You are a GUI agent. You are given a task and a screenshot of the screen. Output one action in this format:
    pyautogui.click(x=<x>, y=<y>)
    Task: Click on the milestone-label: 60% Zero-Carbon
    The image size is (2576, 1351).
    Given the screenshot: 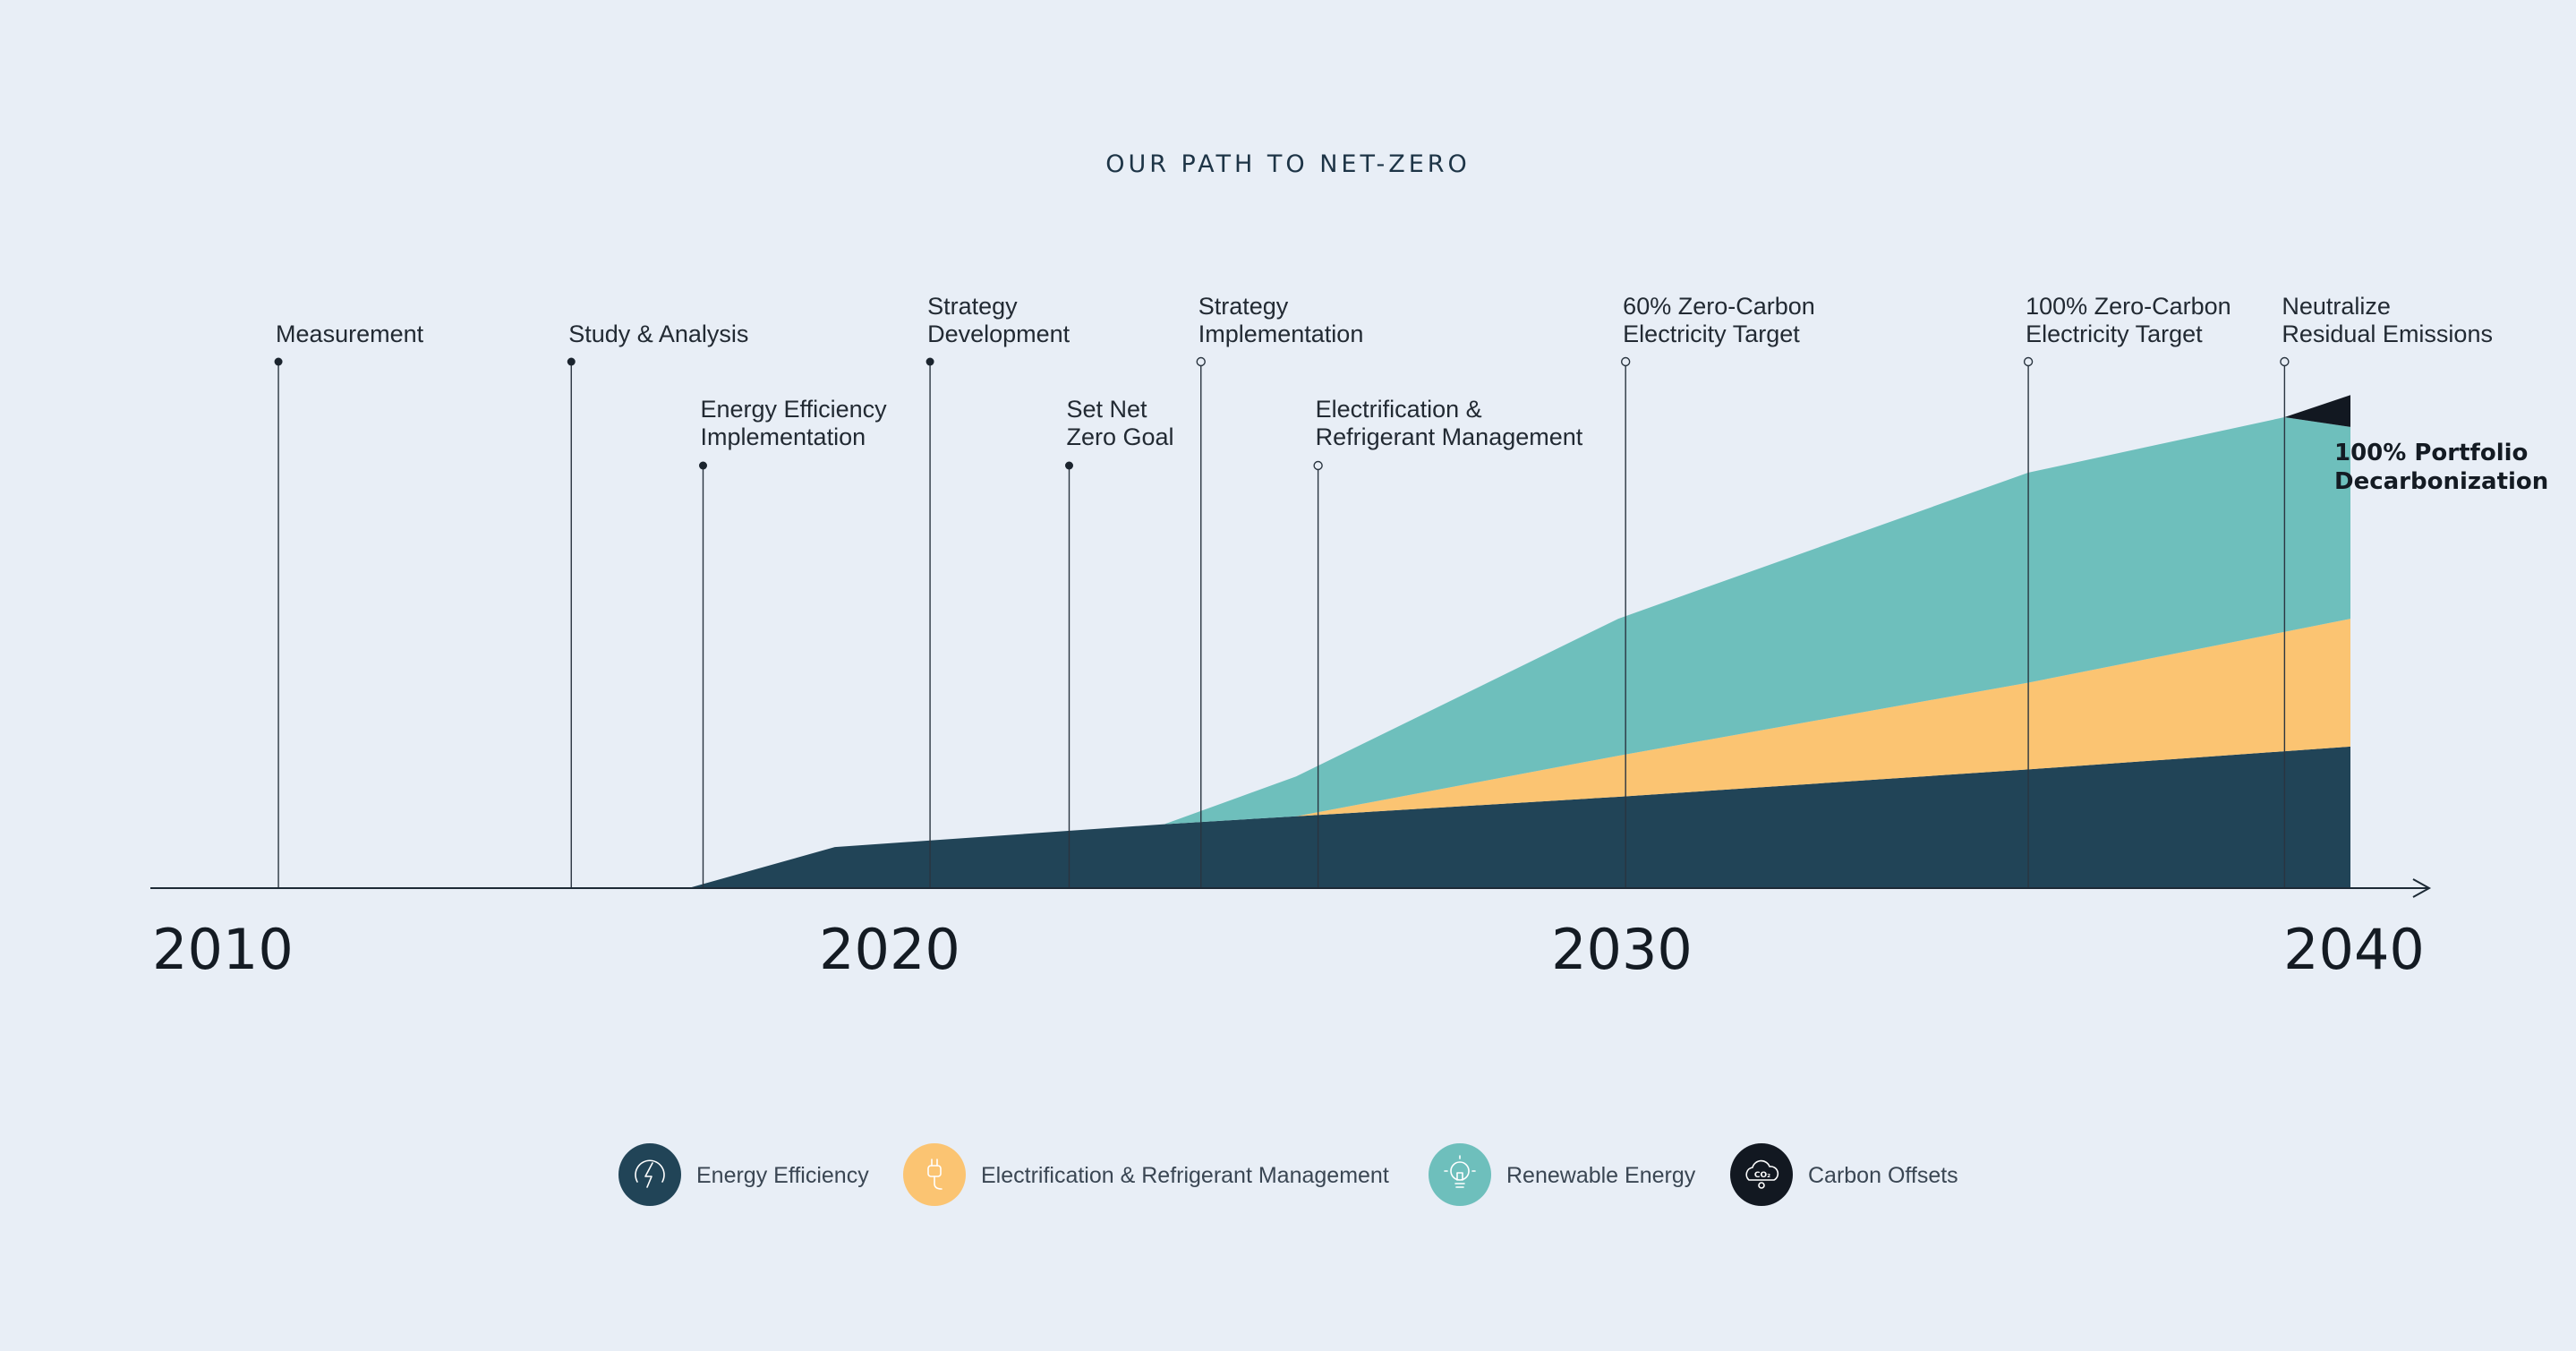 What is the action you would take?
    pyautogui.click(x=1719, y=306)
    